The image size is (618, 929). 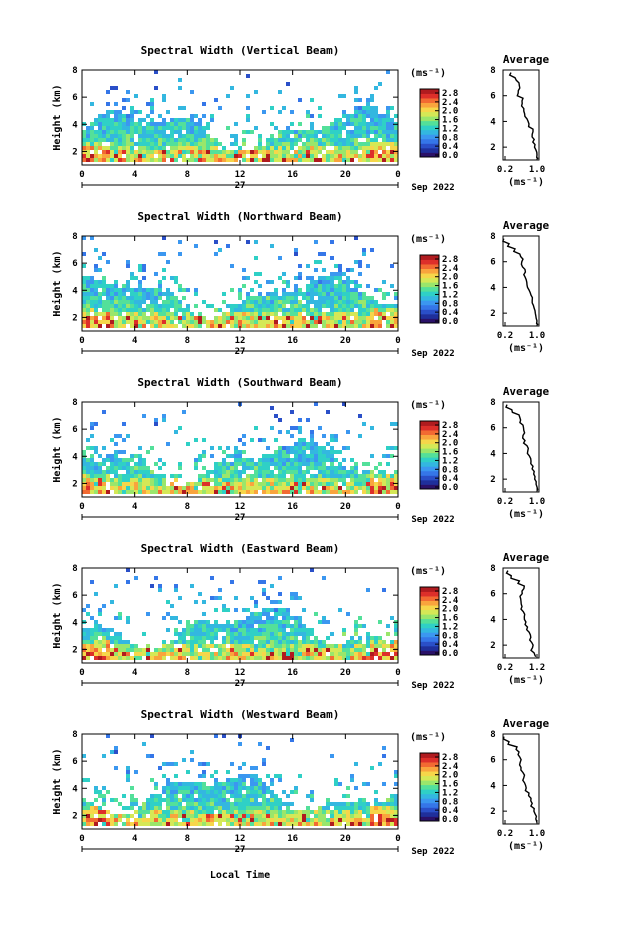 I want to click on colorbar-tick-label: 1.6, so click(x=450, y=287).